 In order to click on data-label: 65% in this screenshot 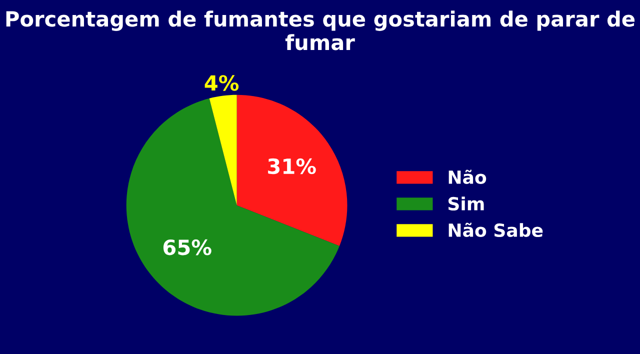, I will do `click(187, 247)`.